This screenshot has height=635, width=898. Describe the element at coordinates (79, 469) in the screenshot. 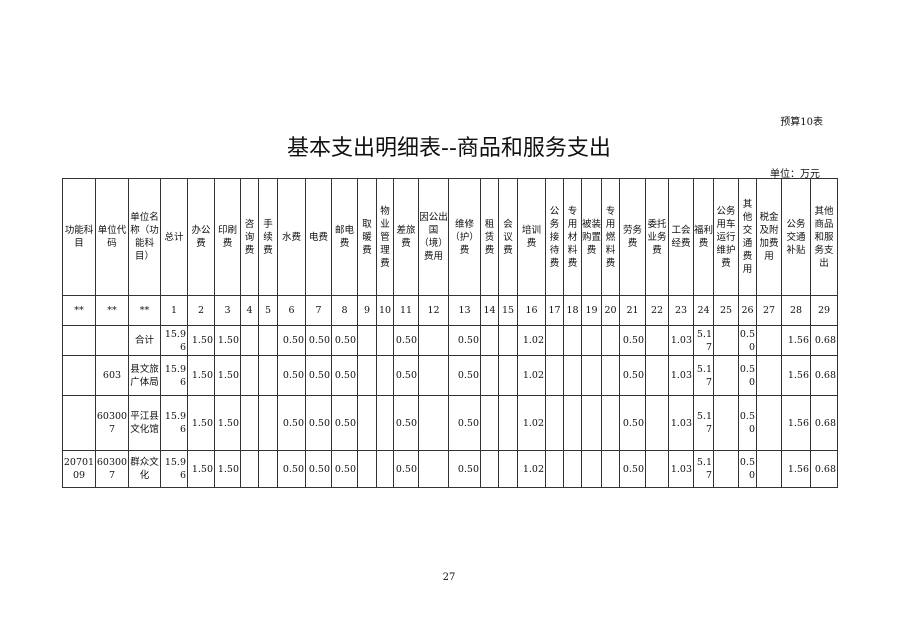

I see `table-cell: 2070109` at that location.